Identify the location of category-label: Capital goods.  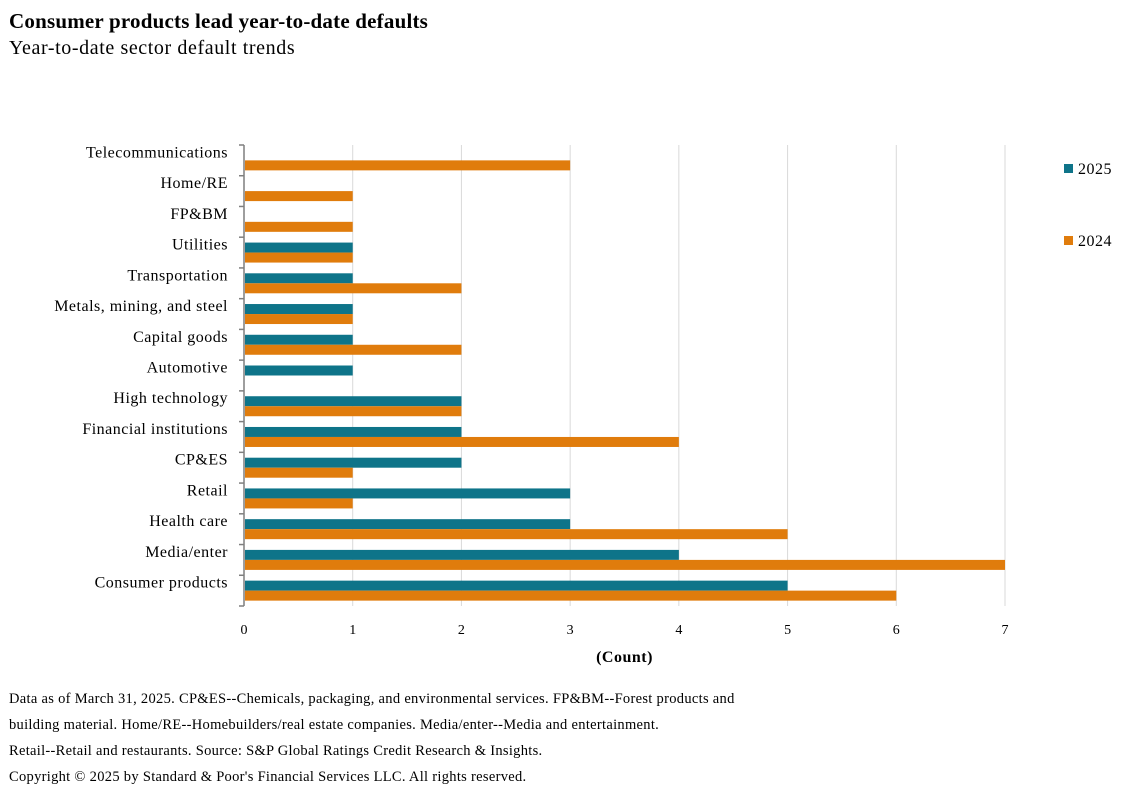
(180, 337).